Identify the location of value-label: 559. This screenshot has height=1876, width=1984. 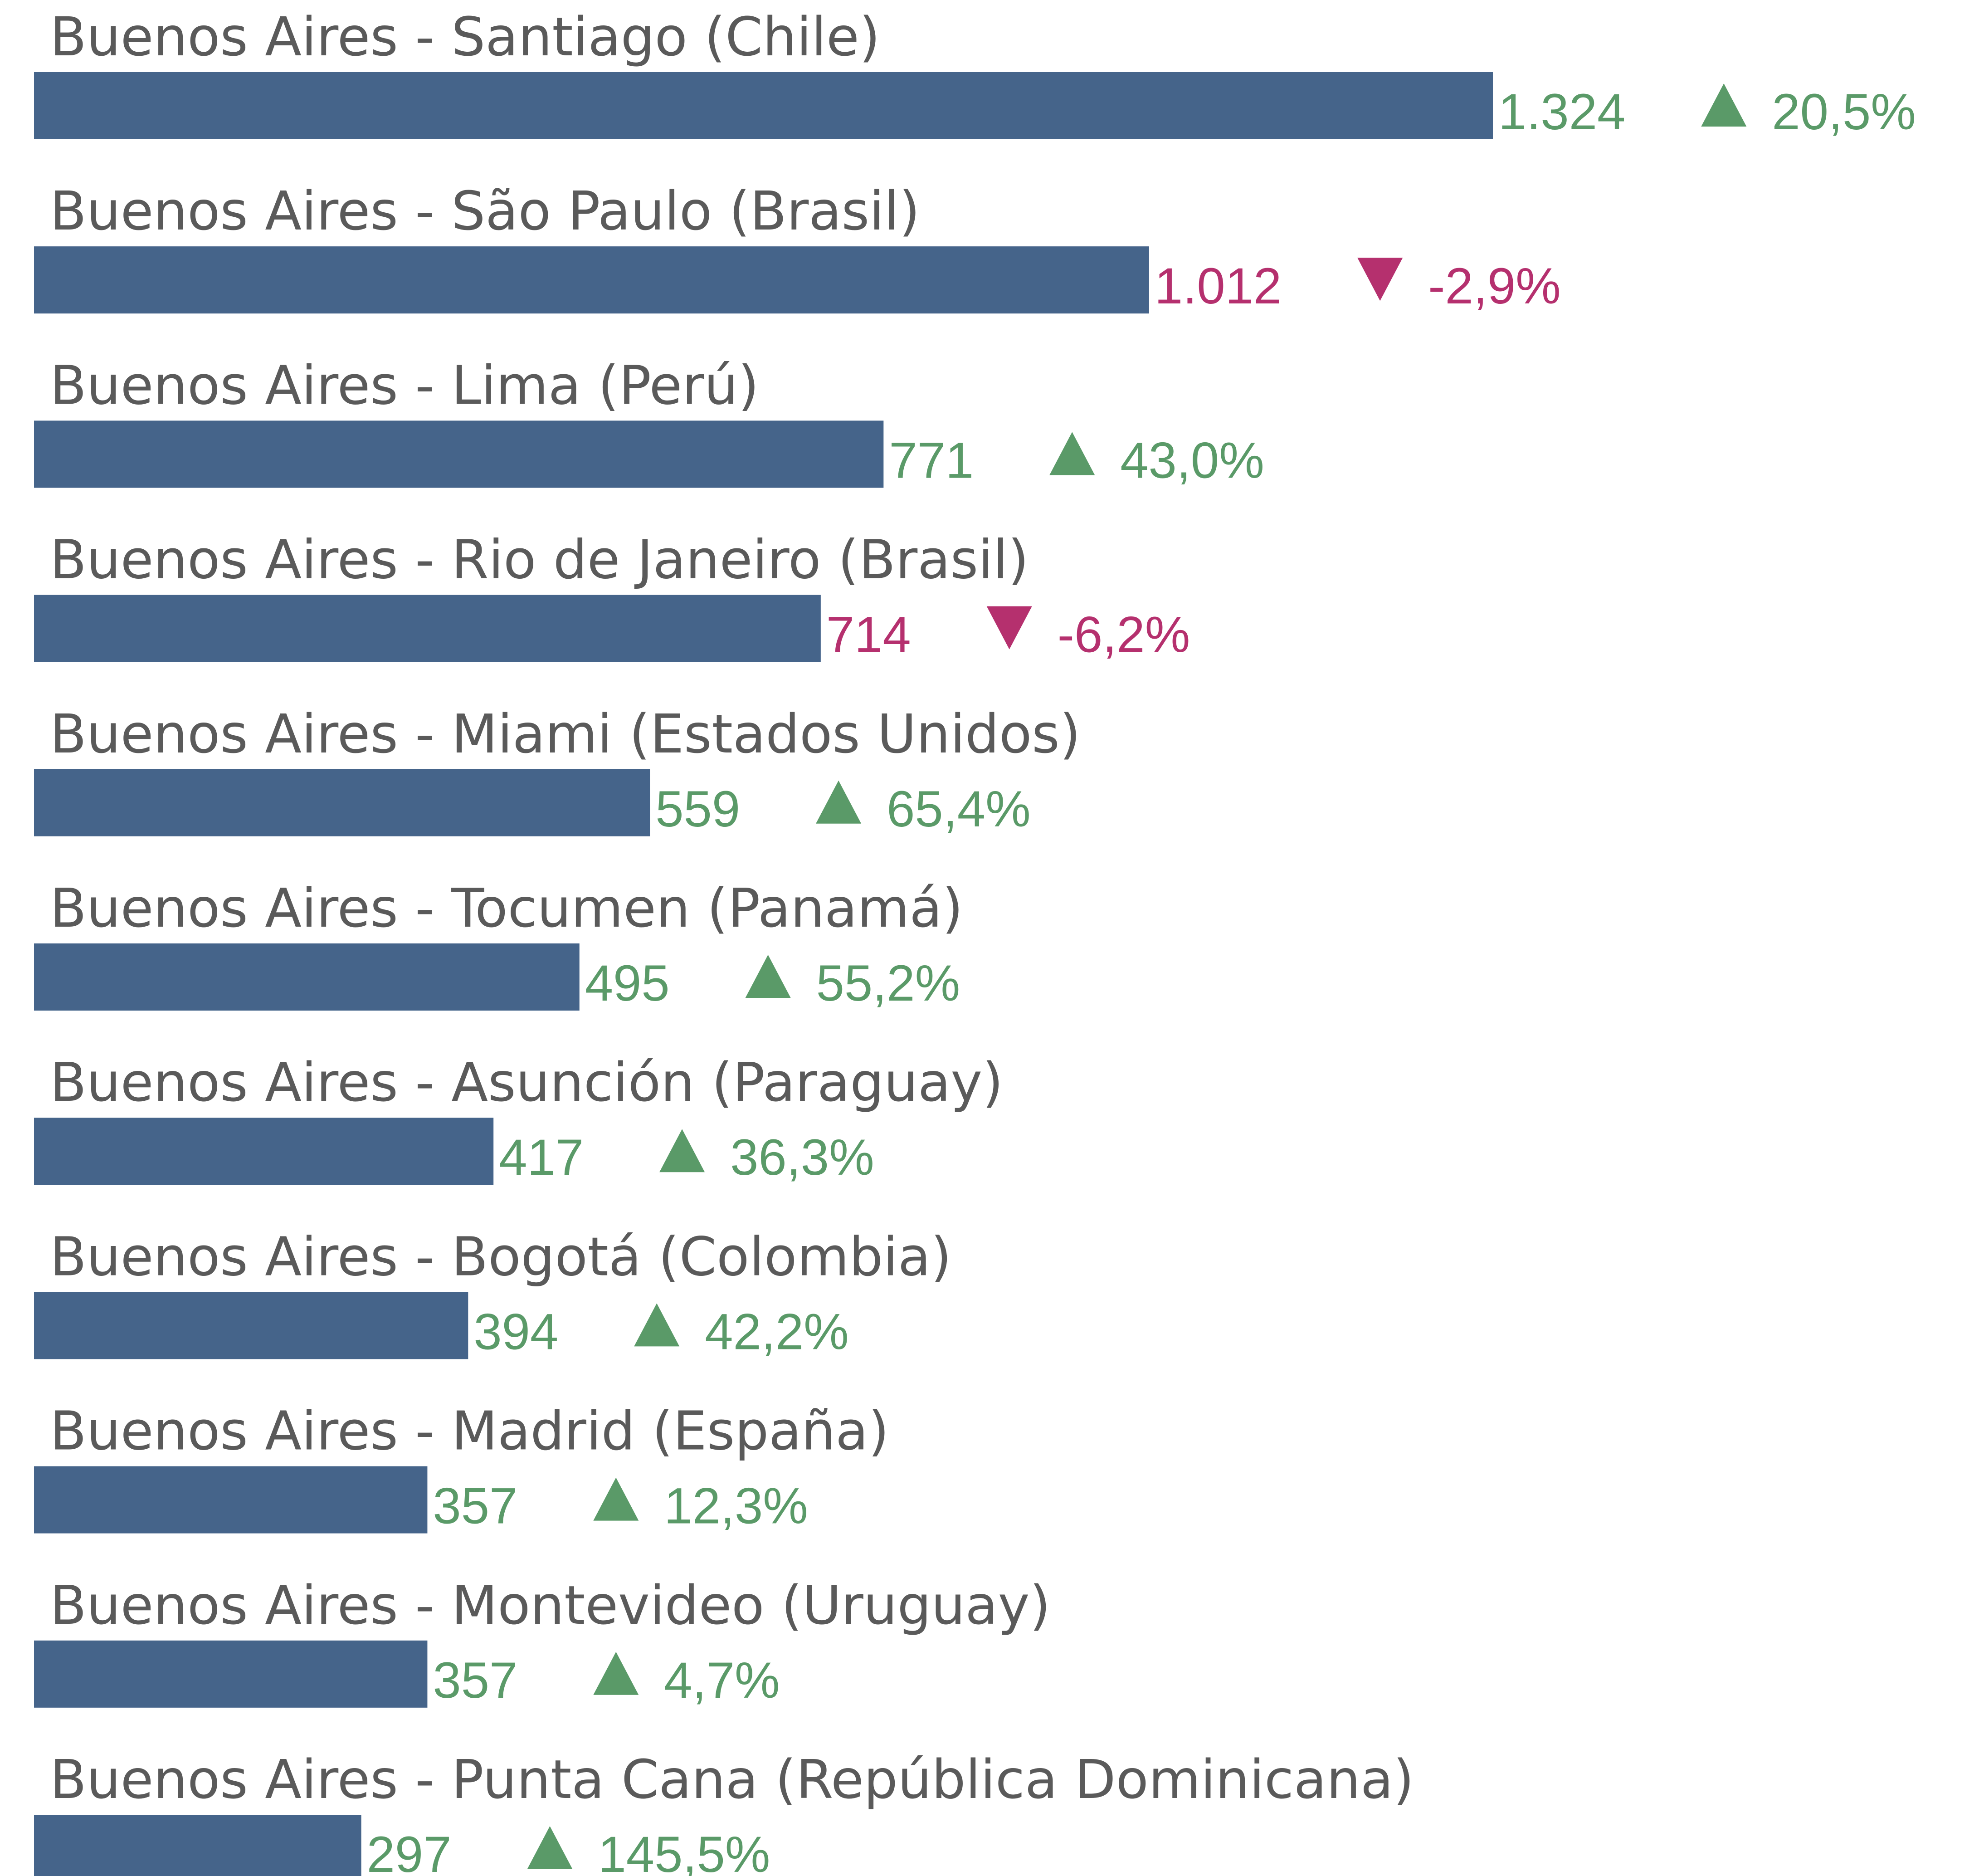
(697, 809).